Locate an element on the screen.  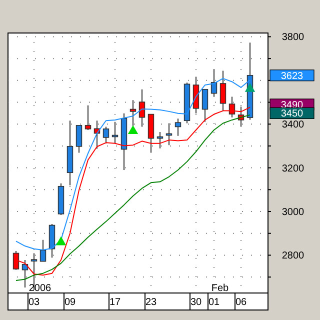
text: 3450 is located at coordinates (292, 114).